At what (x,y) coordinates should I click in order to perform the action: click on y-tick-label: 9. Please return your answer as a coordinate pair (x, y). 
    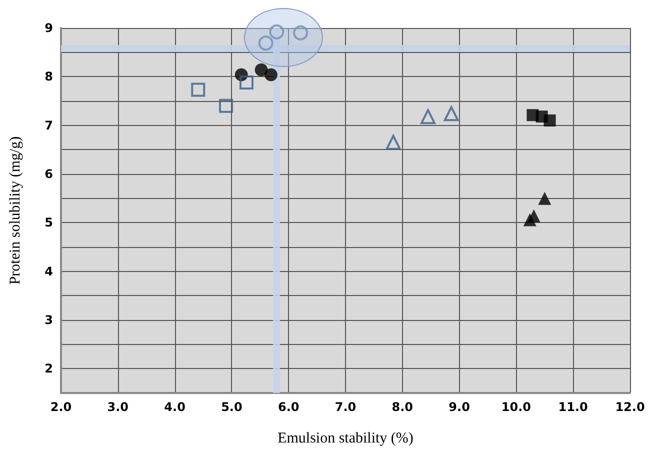
    Looking at the image, I should click on (48, 28).